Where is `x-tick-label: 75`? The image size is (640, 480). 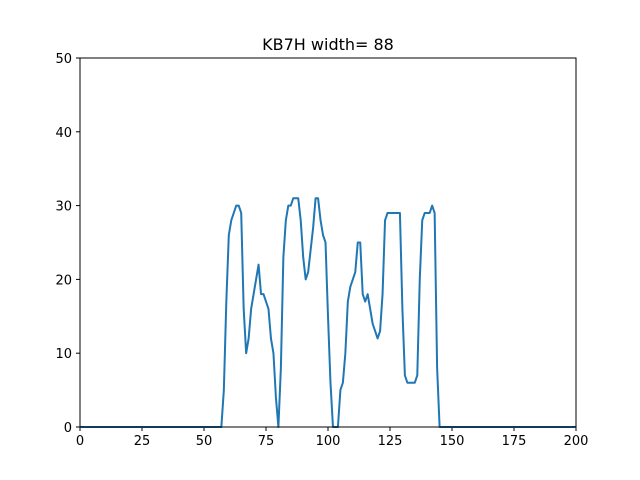 x-tick-label: 75 is located at coordinates (266, 441).